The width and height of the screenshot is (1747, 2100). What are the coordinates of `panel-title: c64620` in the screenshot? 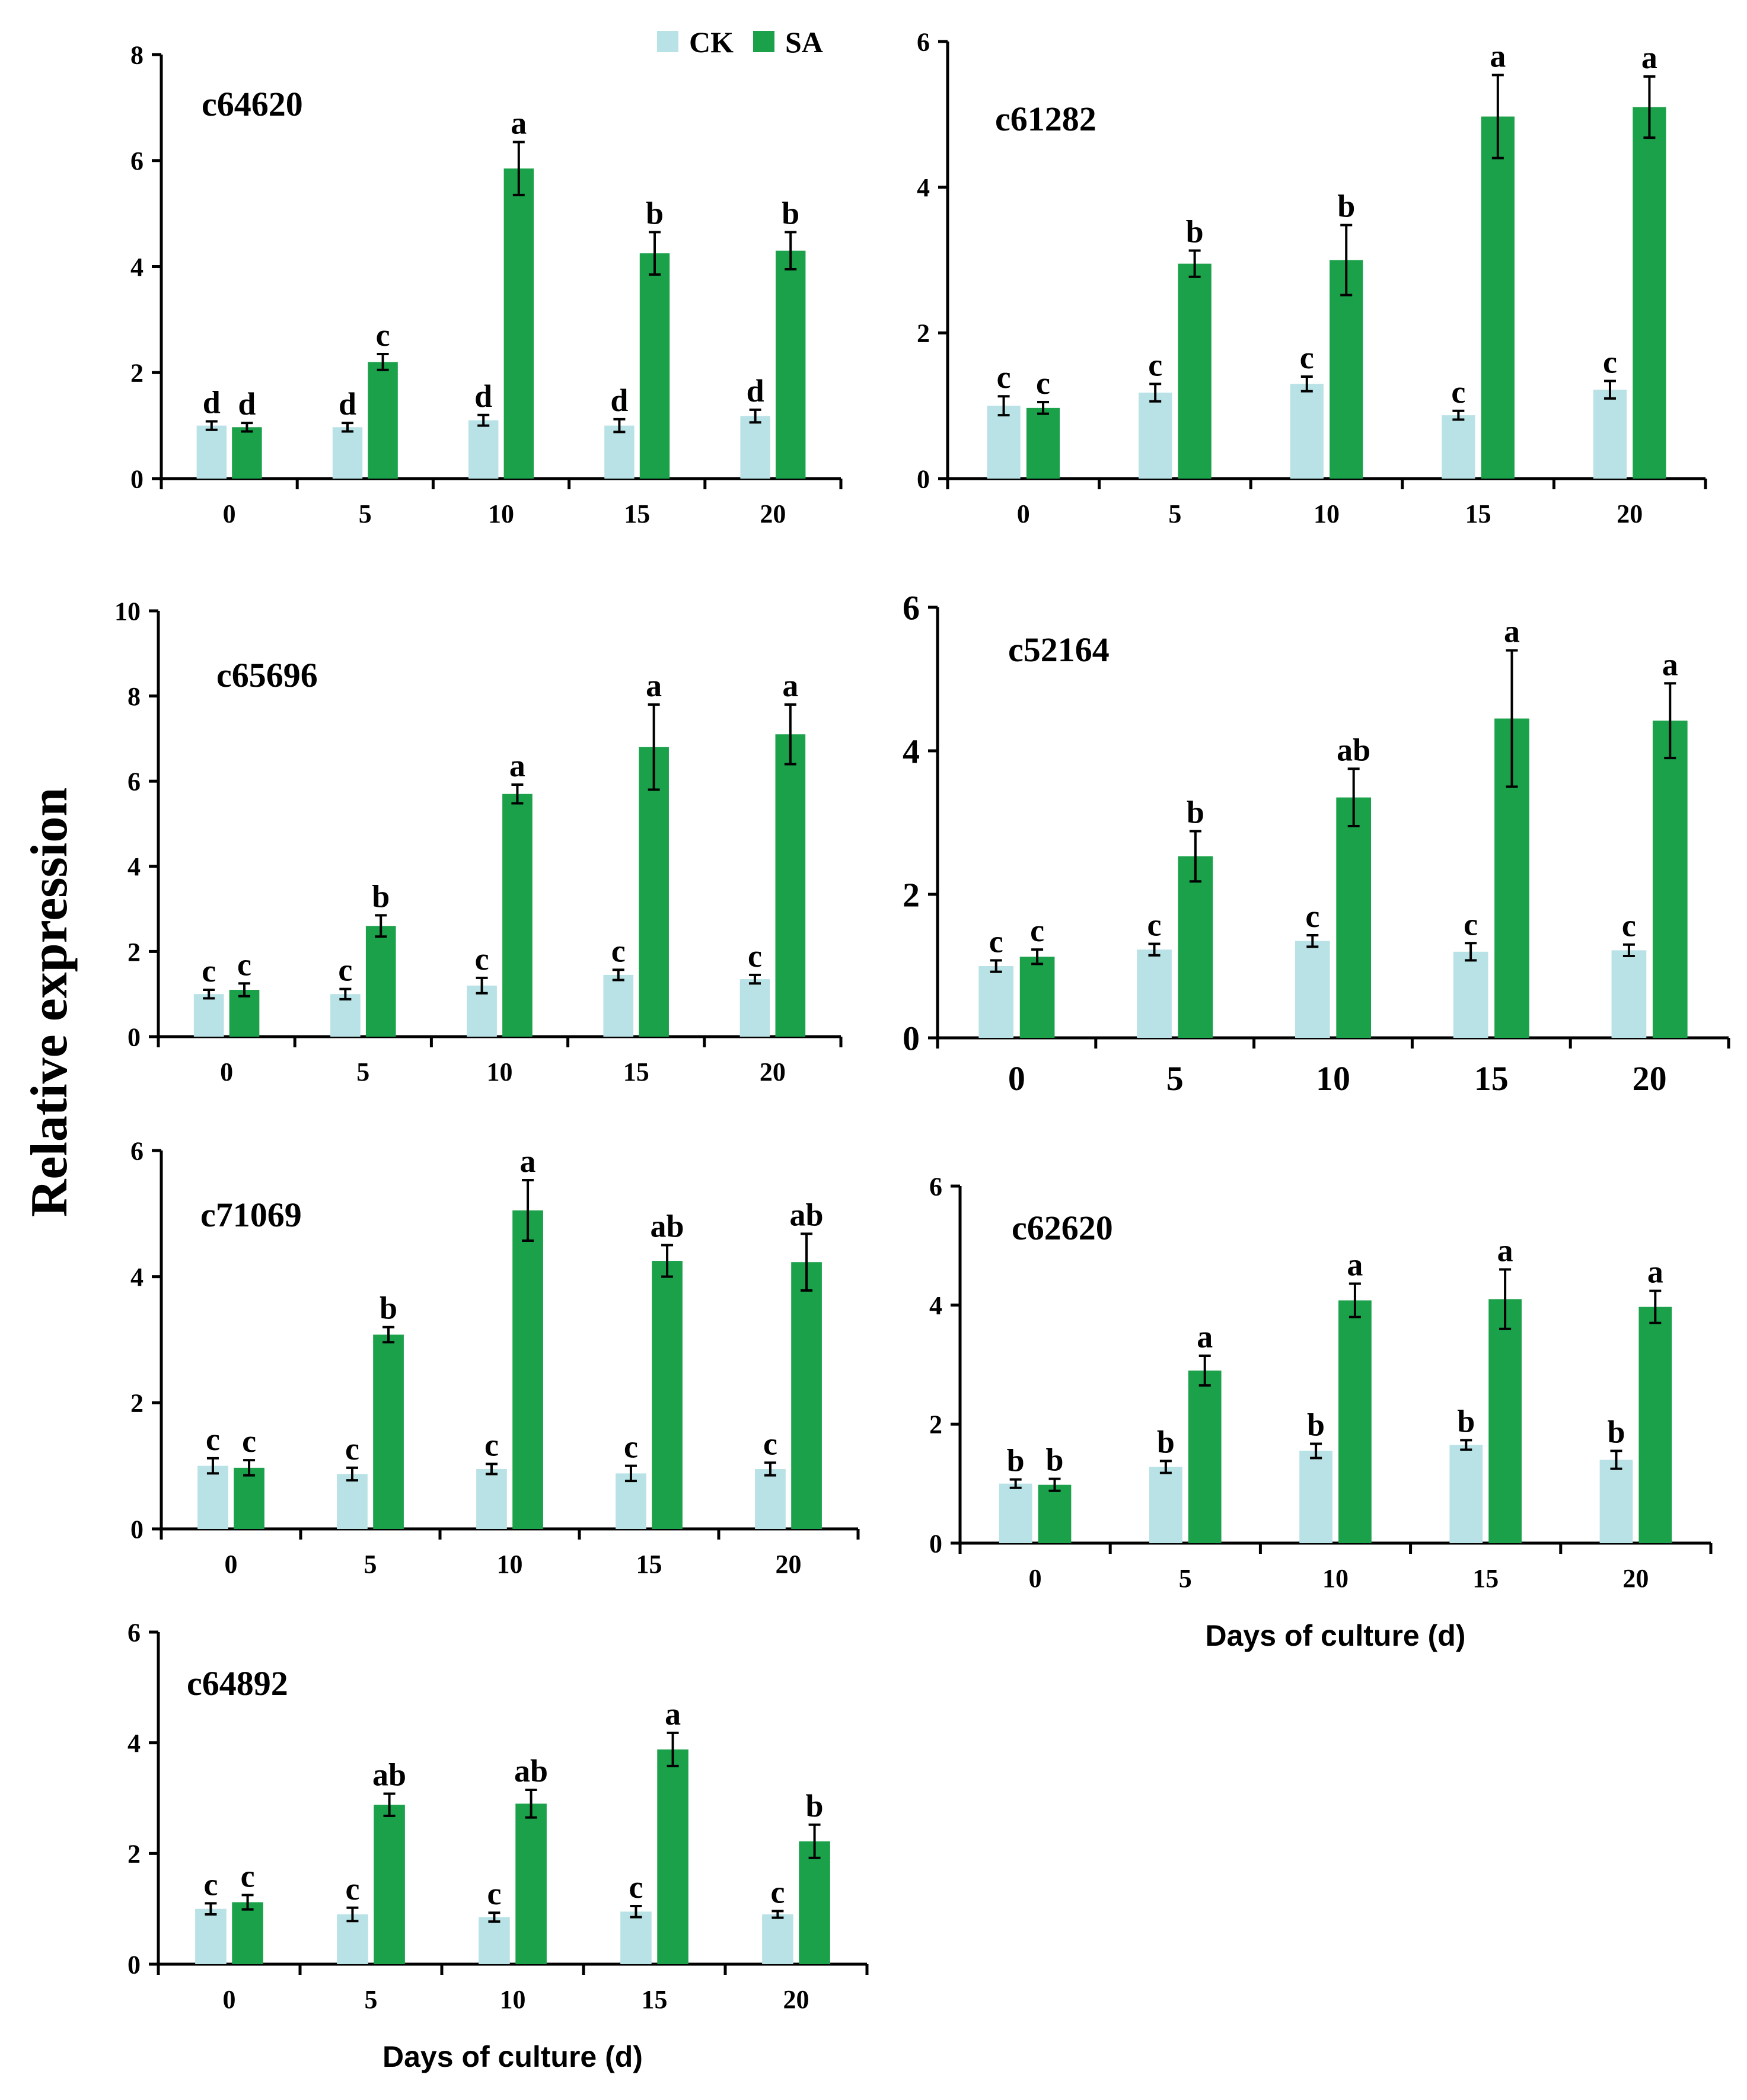 It's located at (252, 104).